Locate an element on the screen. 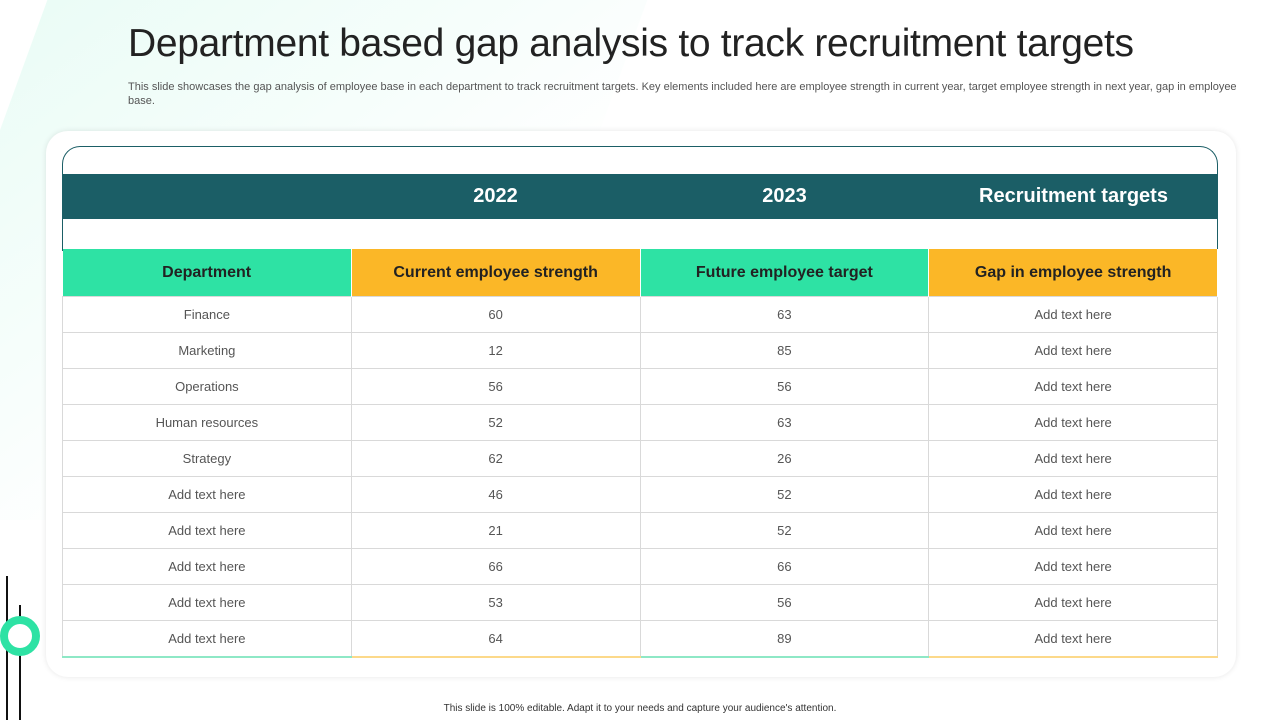 This screenshot has width=1280, height=720. current-strength-cell: 53 is located at coordinates (495, 602).